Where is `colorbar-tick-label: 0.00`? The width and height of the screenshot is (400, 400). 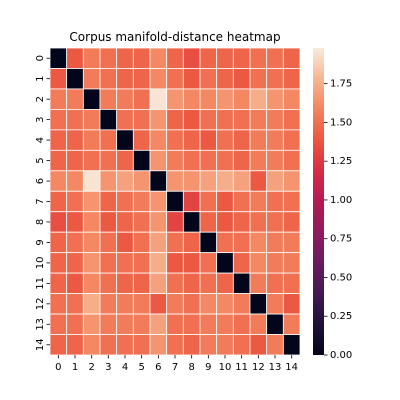 colorbar-tick-label: 0.00 is located at coordinates (341, 355).